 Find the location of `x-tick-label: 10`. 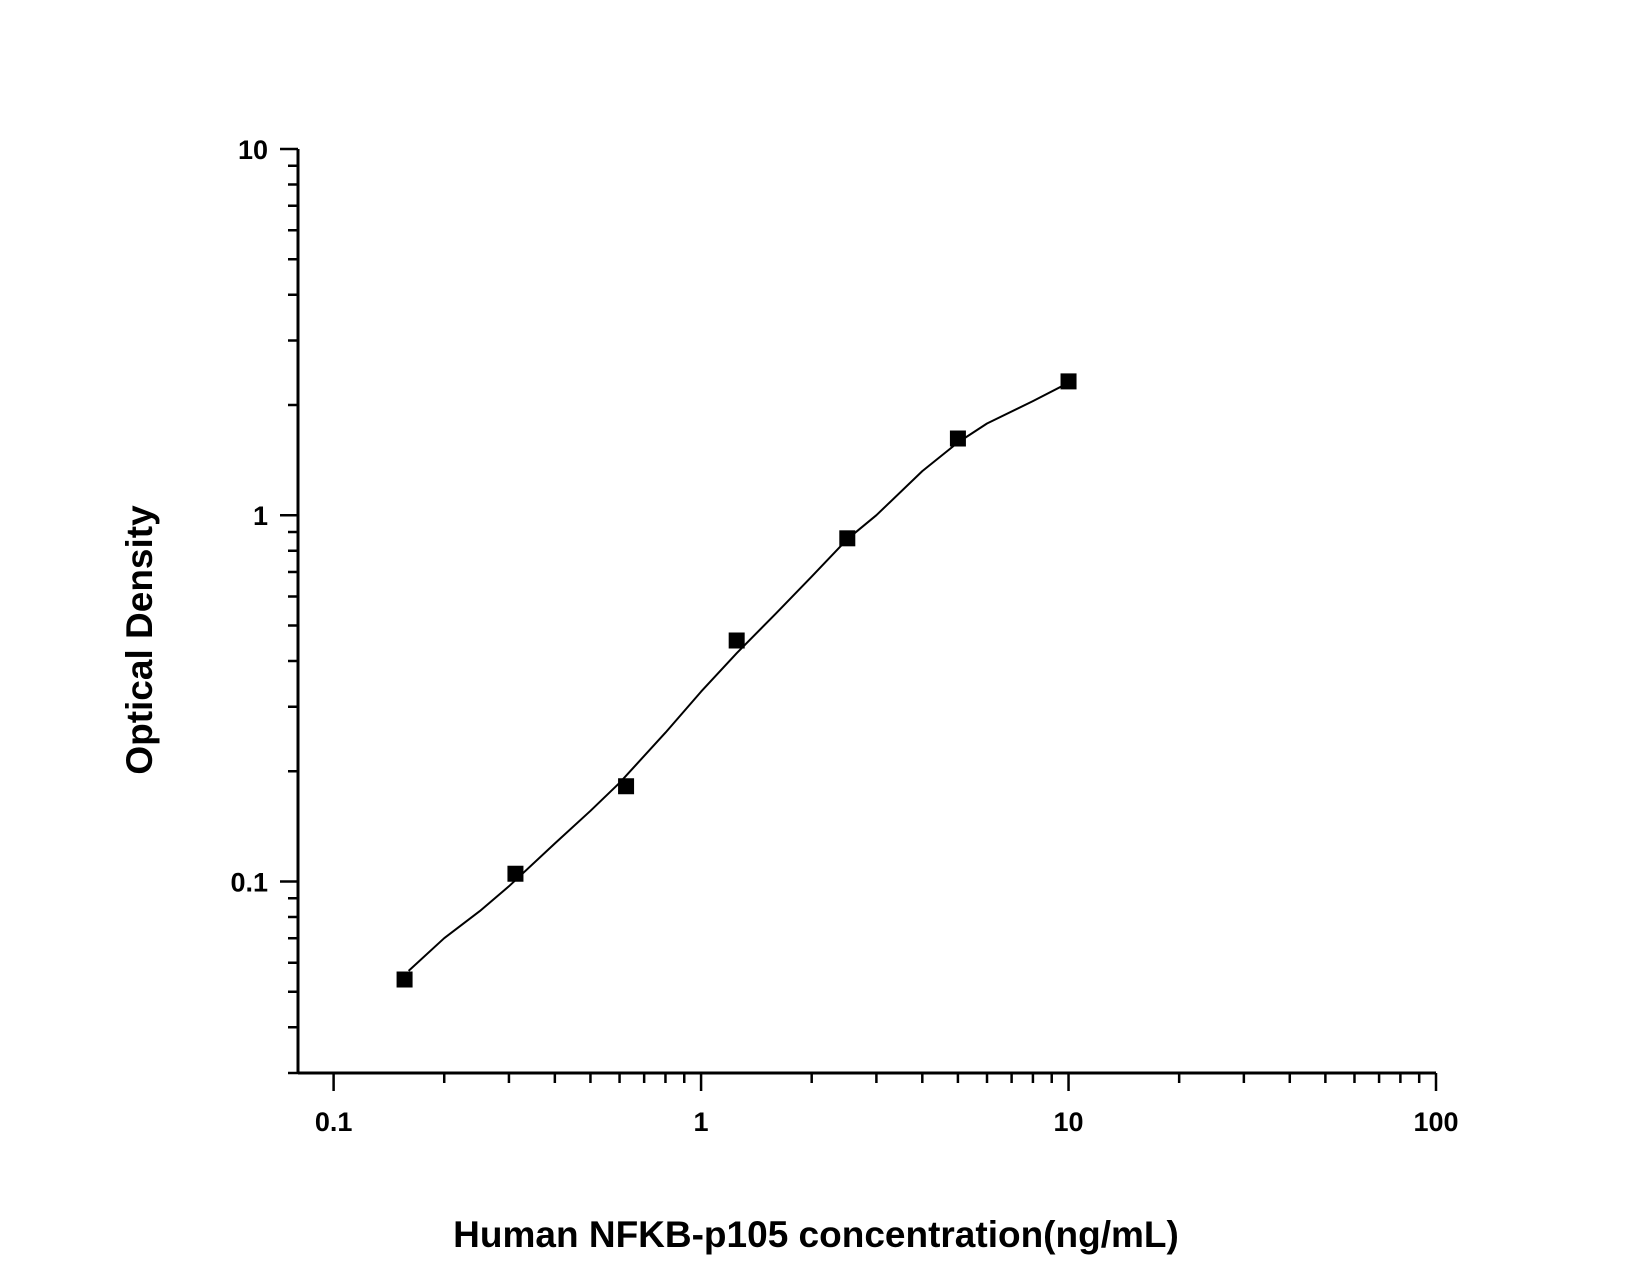

x-tick-label: 10 is located at coordinates (1069, 1122).